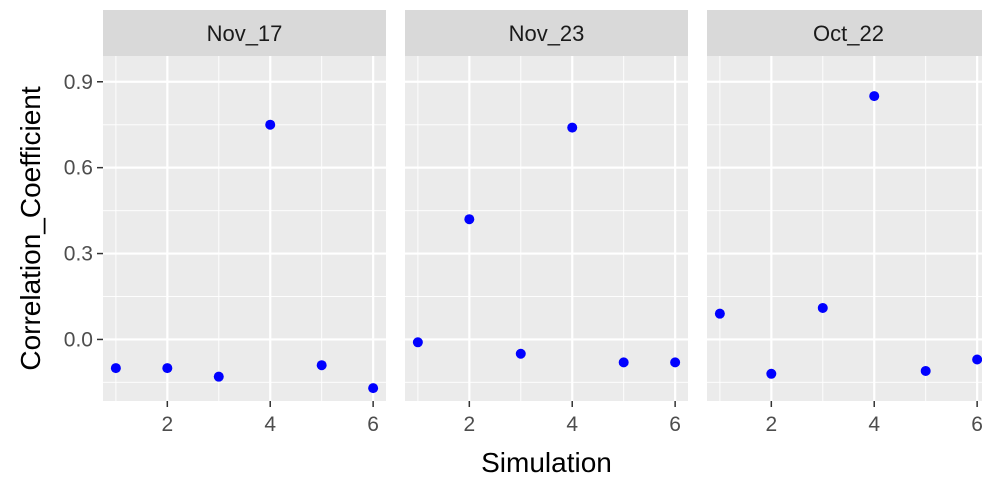 This screenshot has width=982, height=481. I want to click on facet-strip-label: Nov_17, so click(245, 33).